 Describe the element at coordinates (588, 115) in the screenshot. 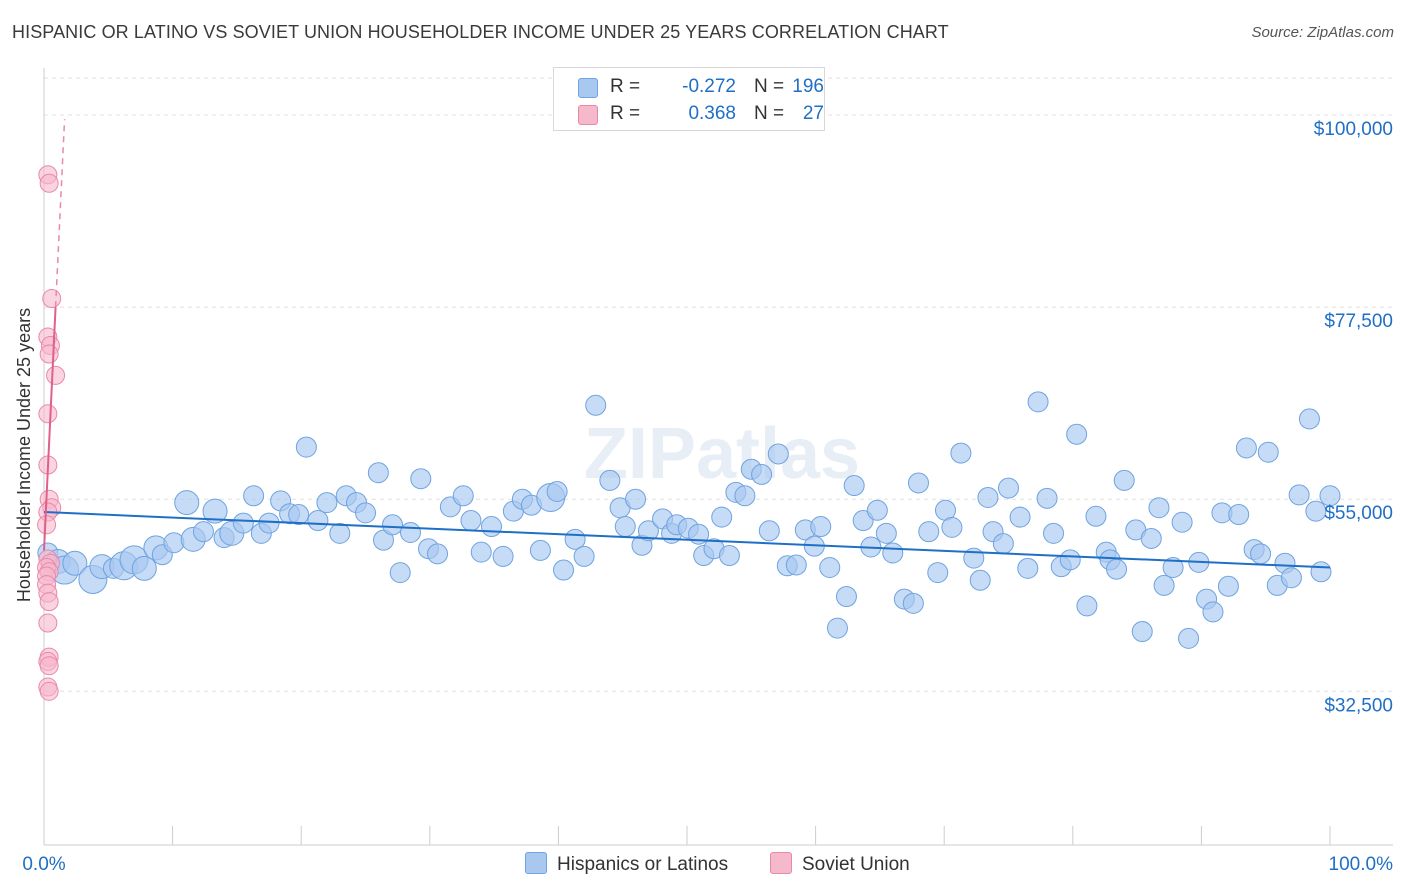

I see `legend-swatch-pink` at that location.